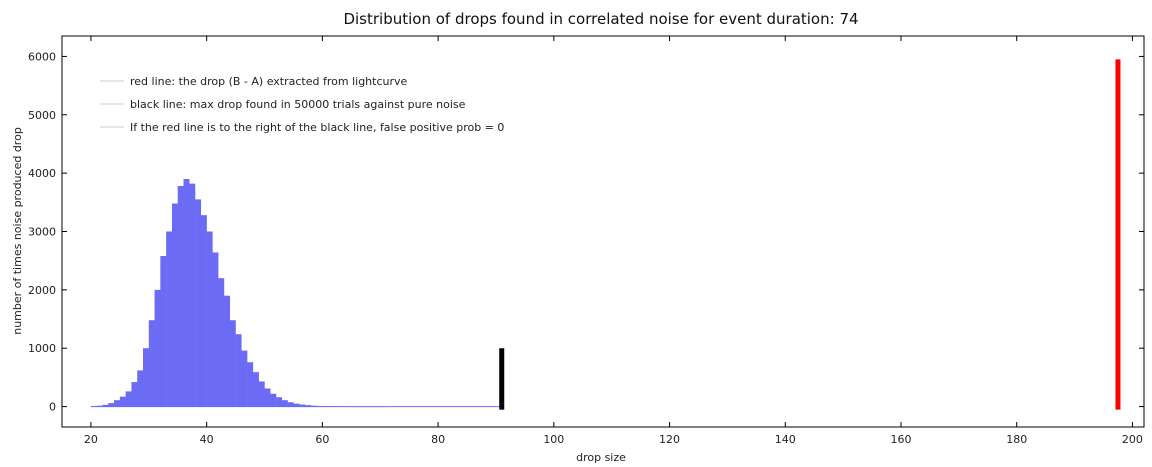 Image resolution: width=1152 pixels, height=467 pixels. I want to click on x-tick-label: 160, so click(900, 439).